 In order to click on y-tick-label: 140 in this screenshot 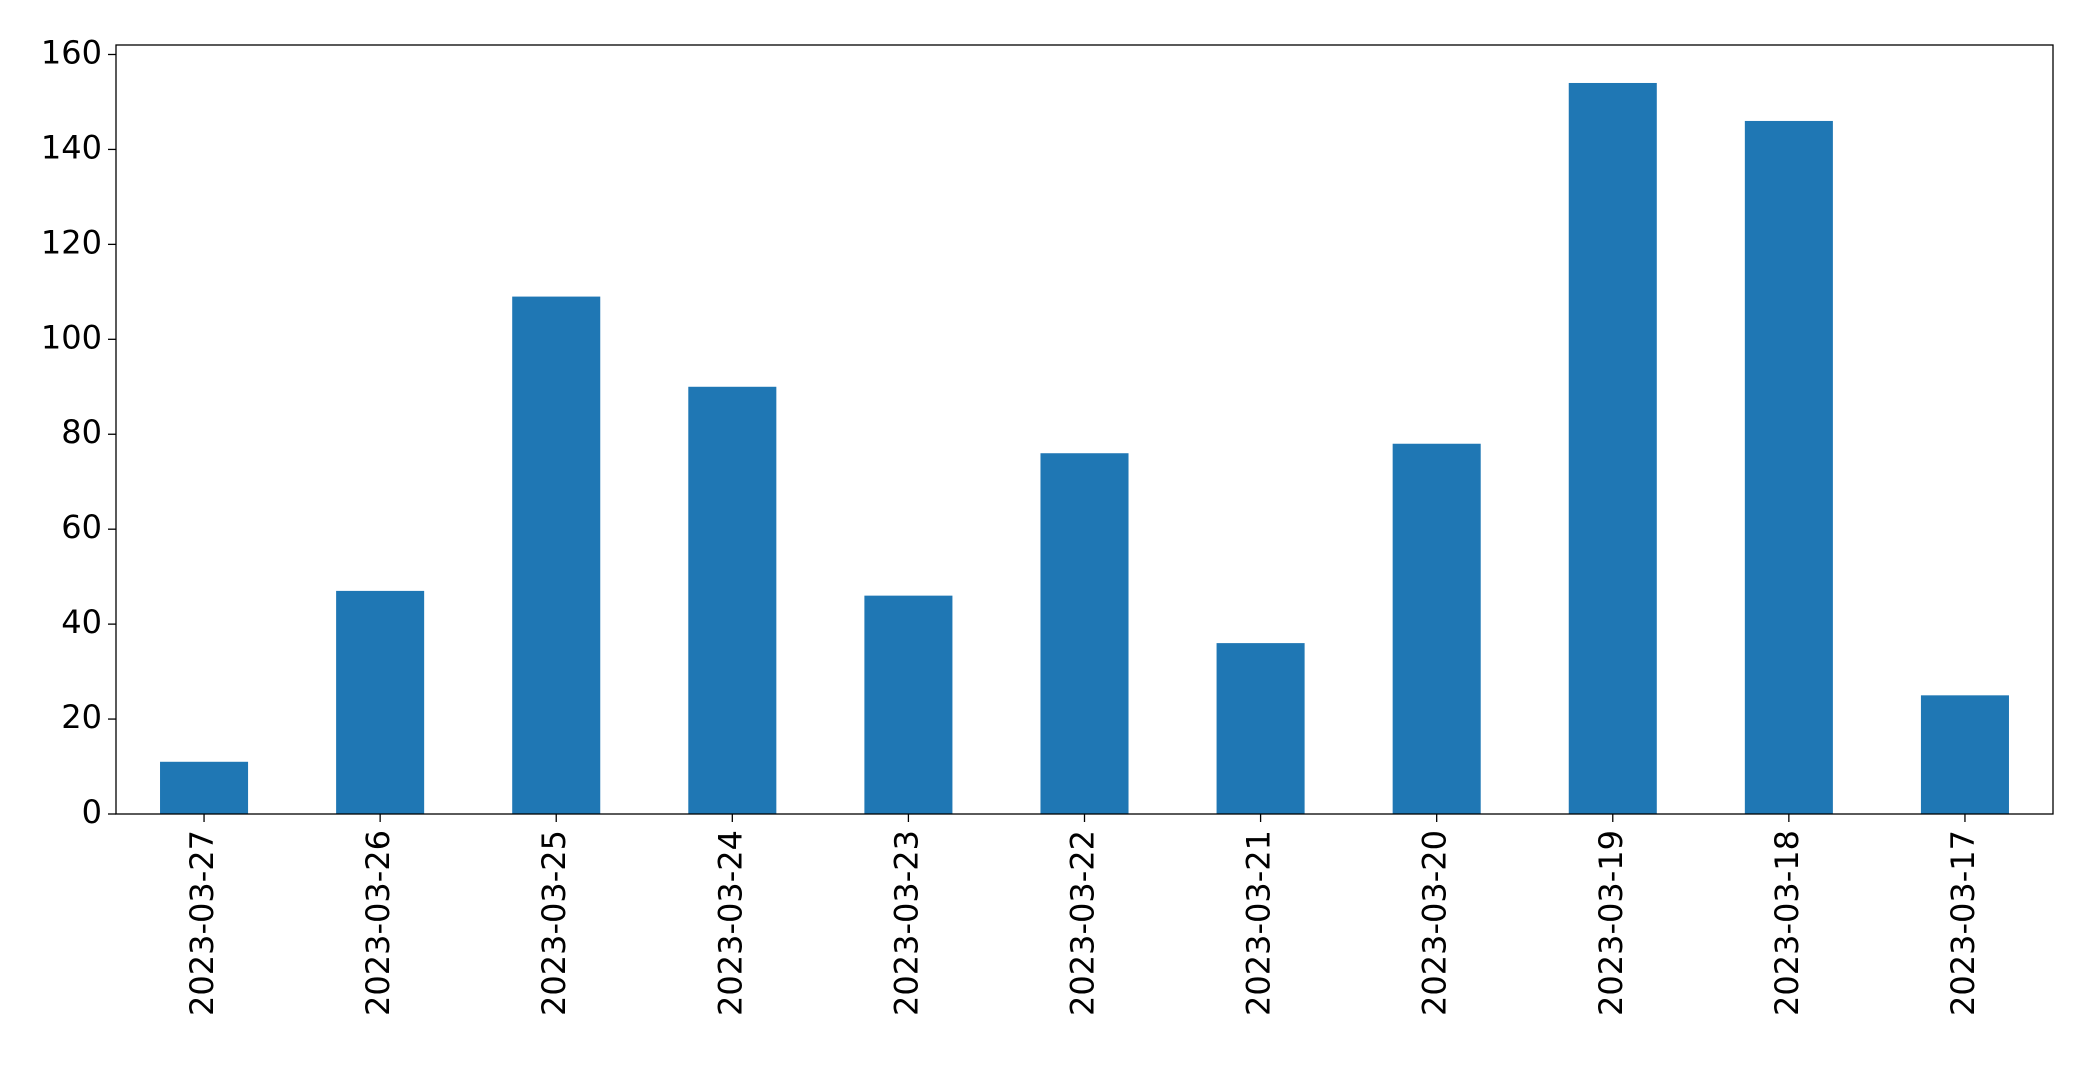, I will do `click(71, 147)`.